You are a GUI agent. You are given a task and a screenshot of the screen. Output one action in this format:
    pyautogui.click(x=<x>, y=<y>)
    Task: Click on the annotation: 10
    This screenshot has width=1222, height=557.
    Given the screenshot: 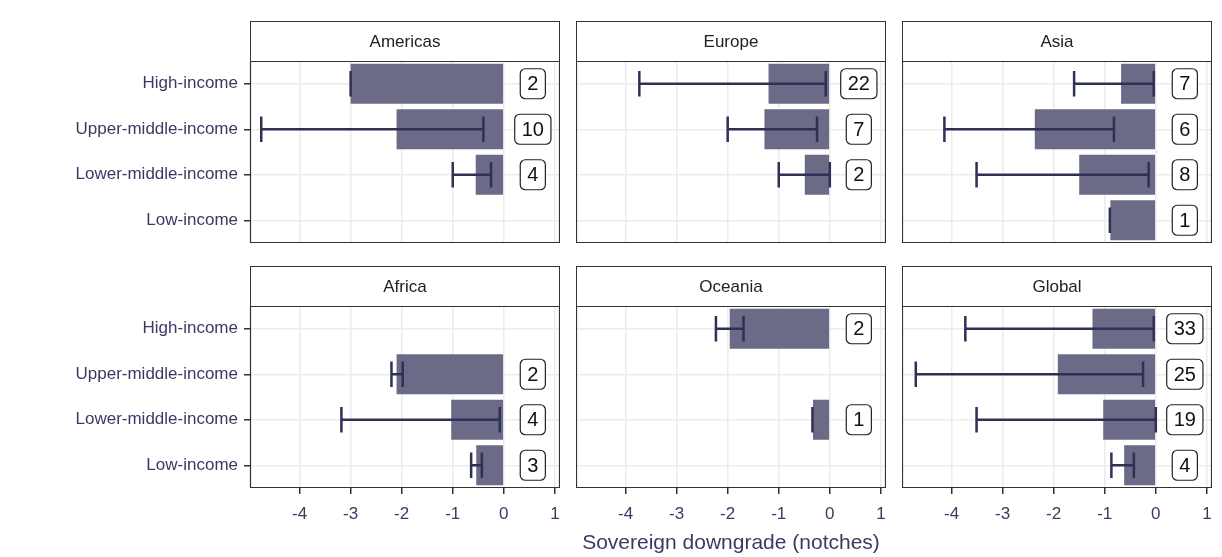 What is the action you would take?
    pyautogui.click(x=532, y=128)
    